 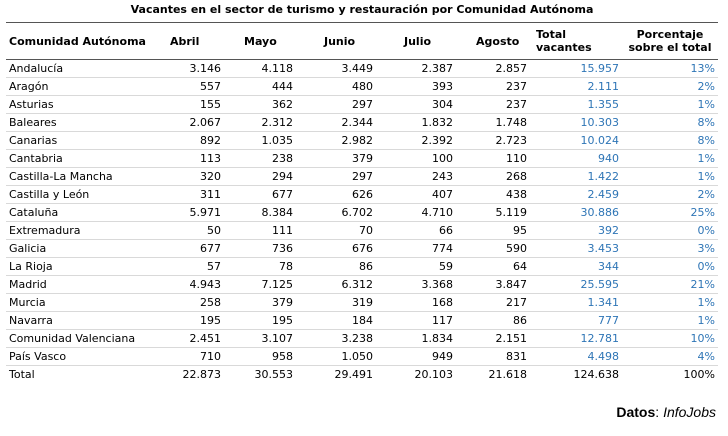 I want to click on value-cell: 626, so click(x=336, y=194).